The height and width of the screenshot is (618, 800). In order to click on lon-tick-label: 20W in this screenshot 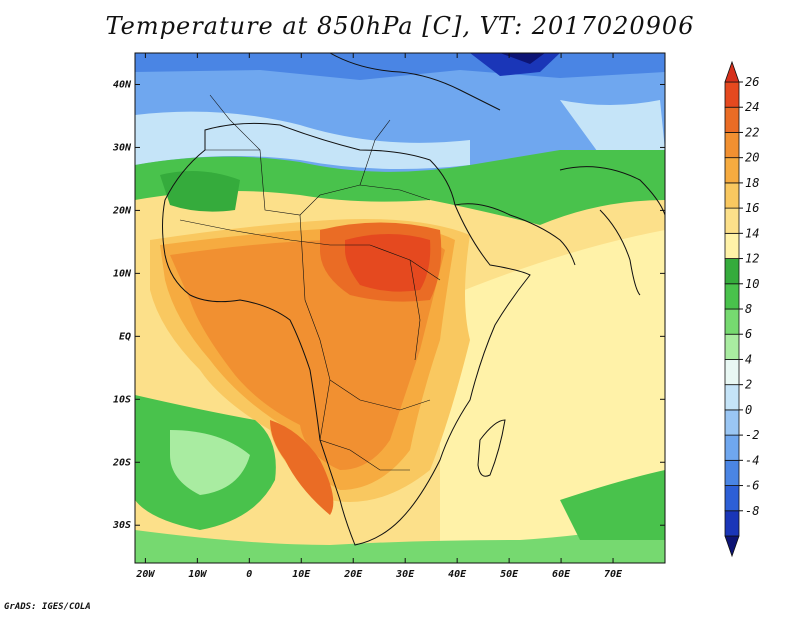, I will do `click(145, 574)`.